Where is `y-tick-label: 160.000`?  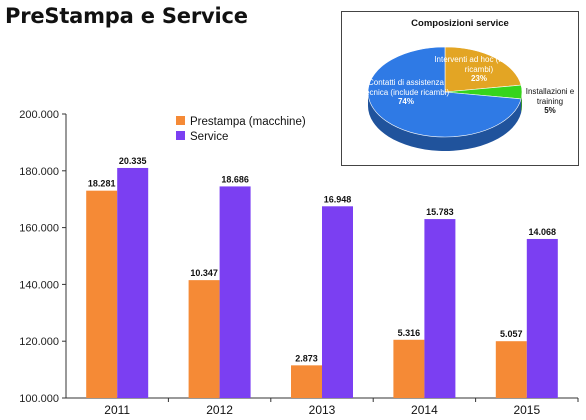
y-tick-label: 160.000 is located at coordinates (39, 229).